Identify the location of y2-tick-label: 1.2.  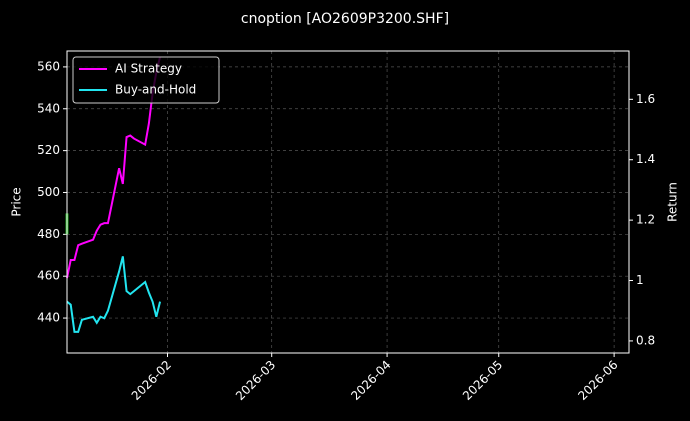
(645, 220).